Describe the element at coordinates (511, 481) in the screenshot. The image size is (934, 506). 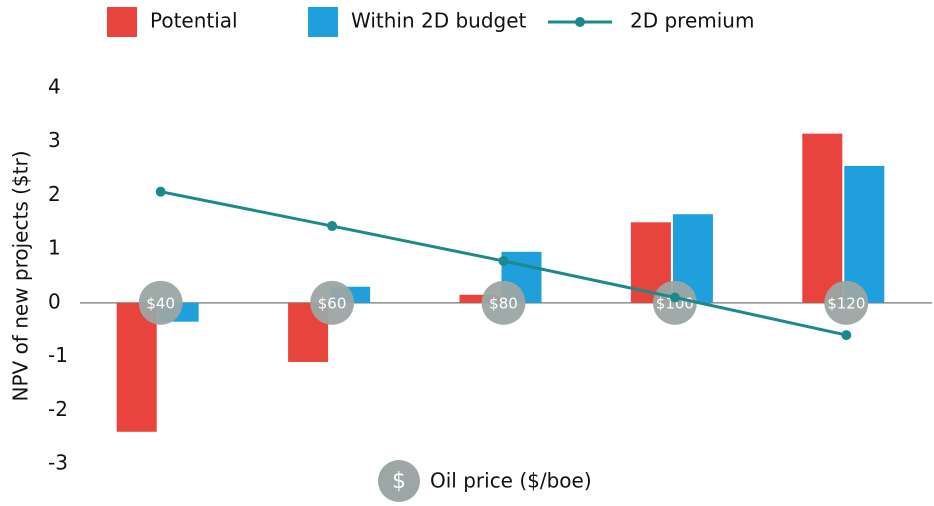
I see `x-axis-label: Oil price ($/boe)` at that location.